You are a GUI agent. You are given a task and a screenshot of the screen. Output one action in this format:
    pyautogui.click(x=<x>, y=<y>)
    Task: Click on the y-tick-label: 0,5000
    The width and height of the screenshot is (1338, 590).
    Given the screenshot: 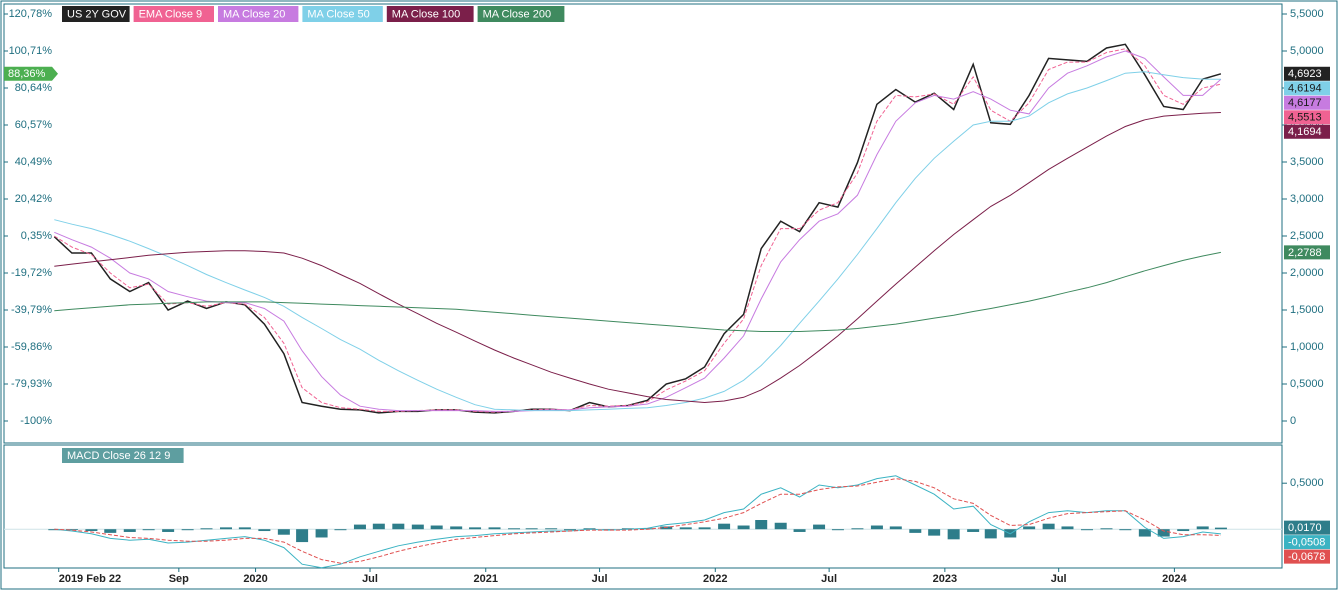 What is the action you would take?
    pyautogui.click(x=1307, y=483)
    